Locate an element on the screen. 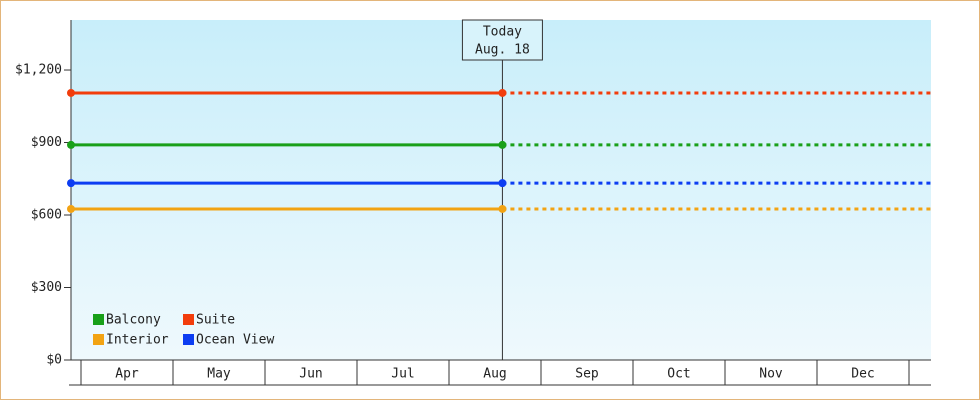 Image resolution: width=980 pixels, height=400 pixels. today-date: Aug. 18 is located at coordinates (502, 50).